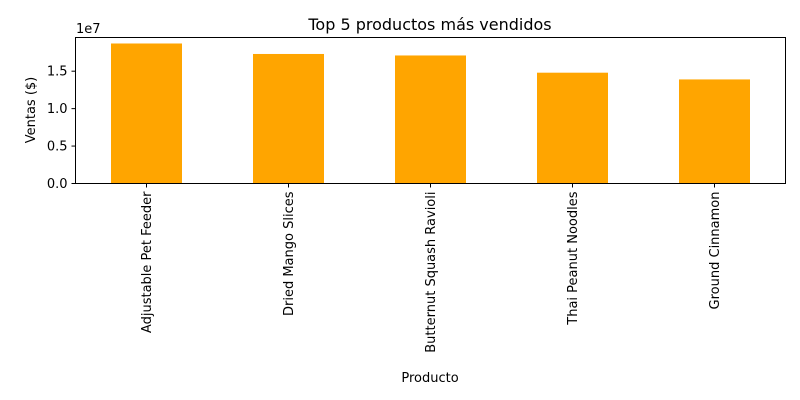  I want to click on y-axis-ticks: 0.0 0.5 1.0 1.5, so click(61, 128).